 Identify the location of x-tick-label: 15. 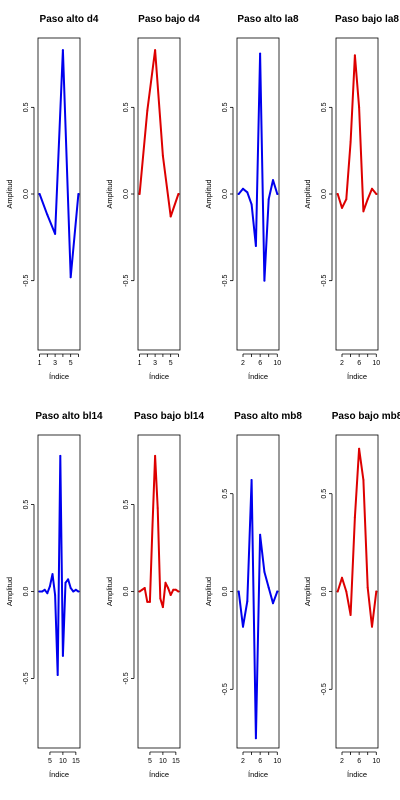
(76, 761).